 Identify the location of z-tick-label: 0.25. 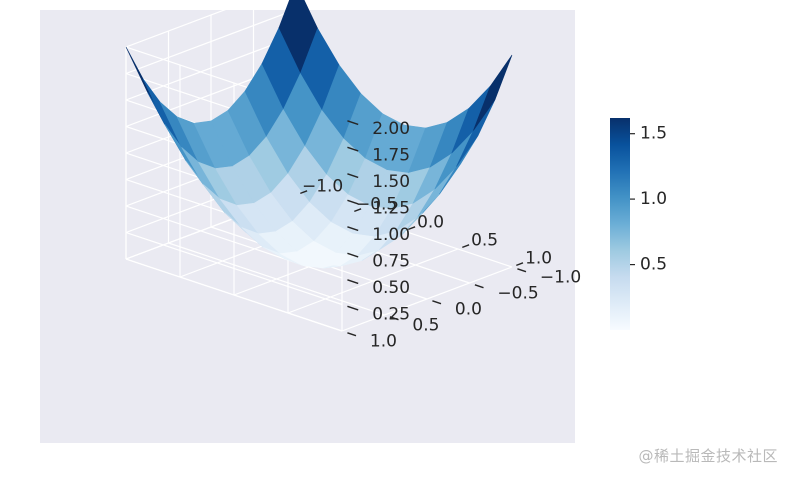
(391, 315).